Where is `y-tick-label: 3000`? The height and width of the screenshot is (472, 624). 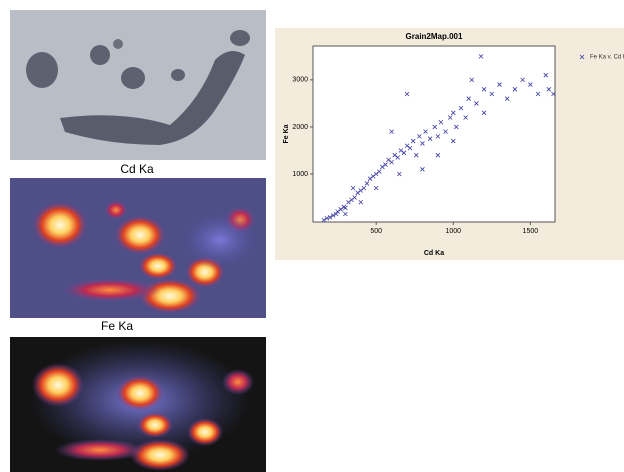
y-tick-label: 3000 is located at coordinates (300, 80).